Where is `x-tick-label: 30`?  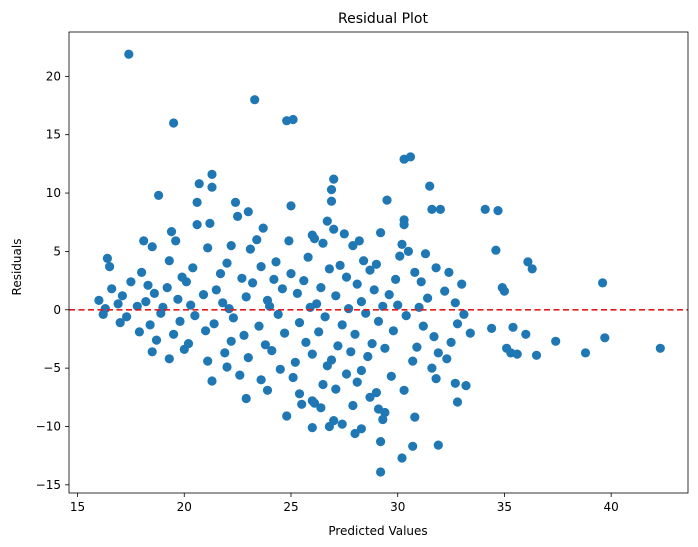 x-tick-label: 30 is located at coordinates (397, 507).